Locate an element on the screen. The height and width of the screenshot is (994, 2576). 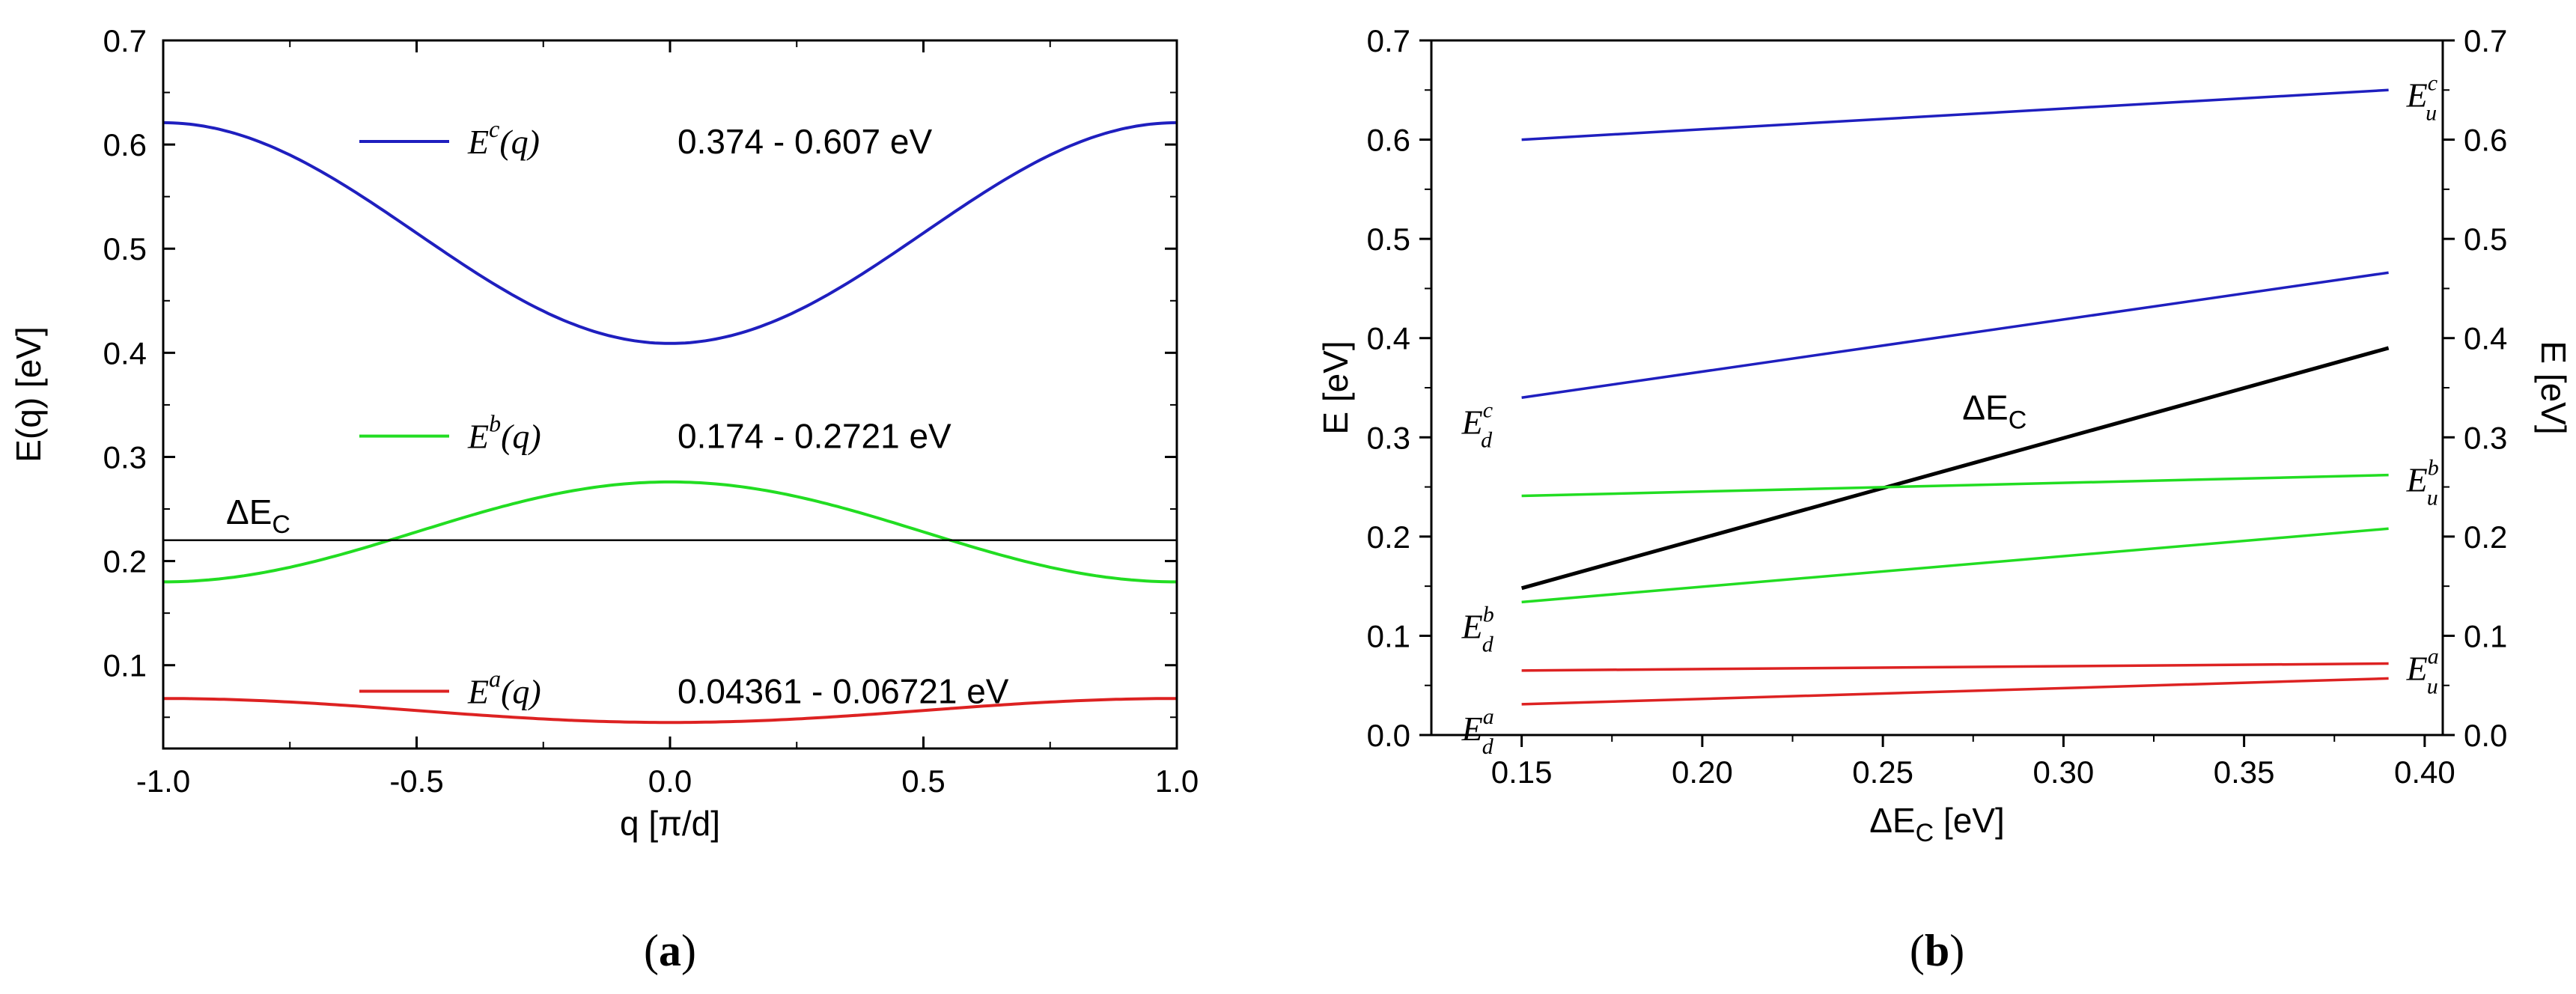
ytick-label-b-right: 0.5 is located at coordinates (2485, 240).